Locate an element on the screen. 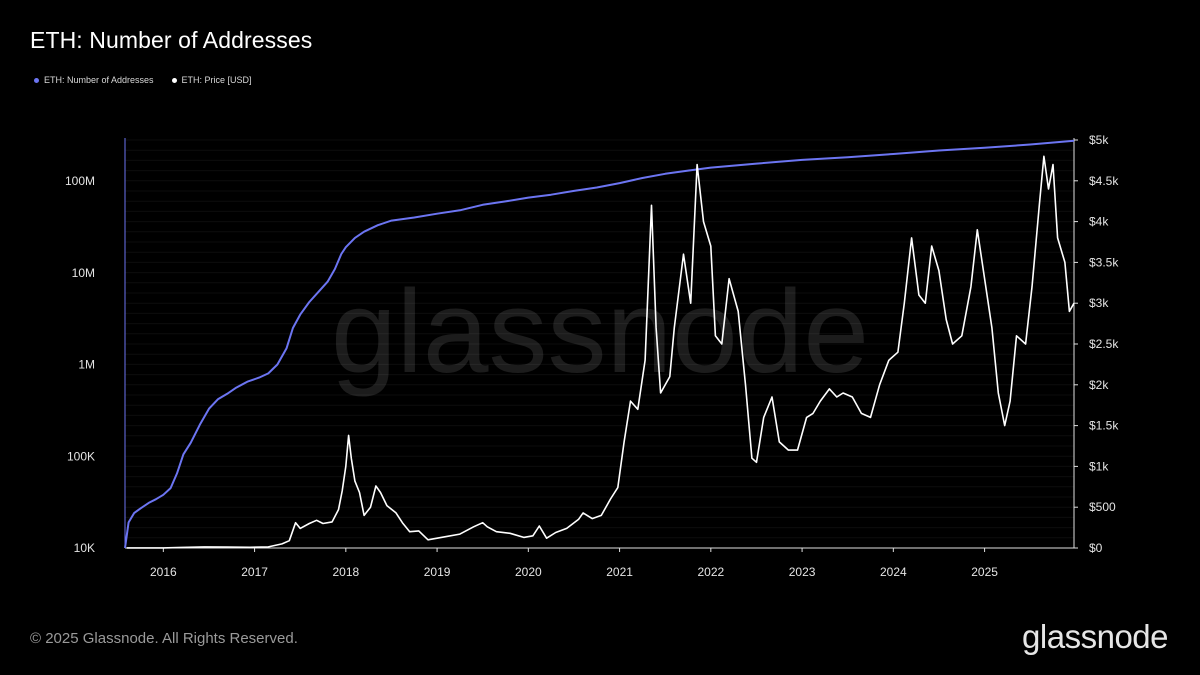 The height and width of the screenshot is (675, 1200). y-right-tick-label: $3.5k is located at coordinates (1104, 262).